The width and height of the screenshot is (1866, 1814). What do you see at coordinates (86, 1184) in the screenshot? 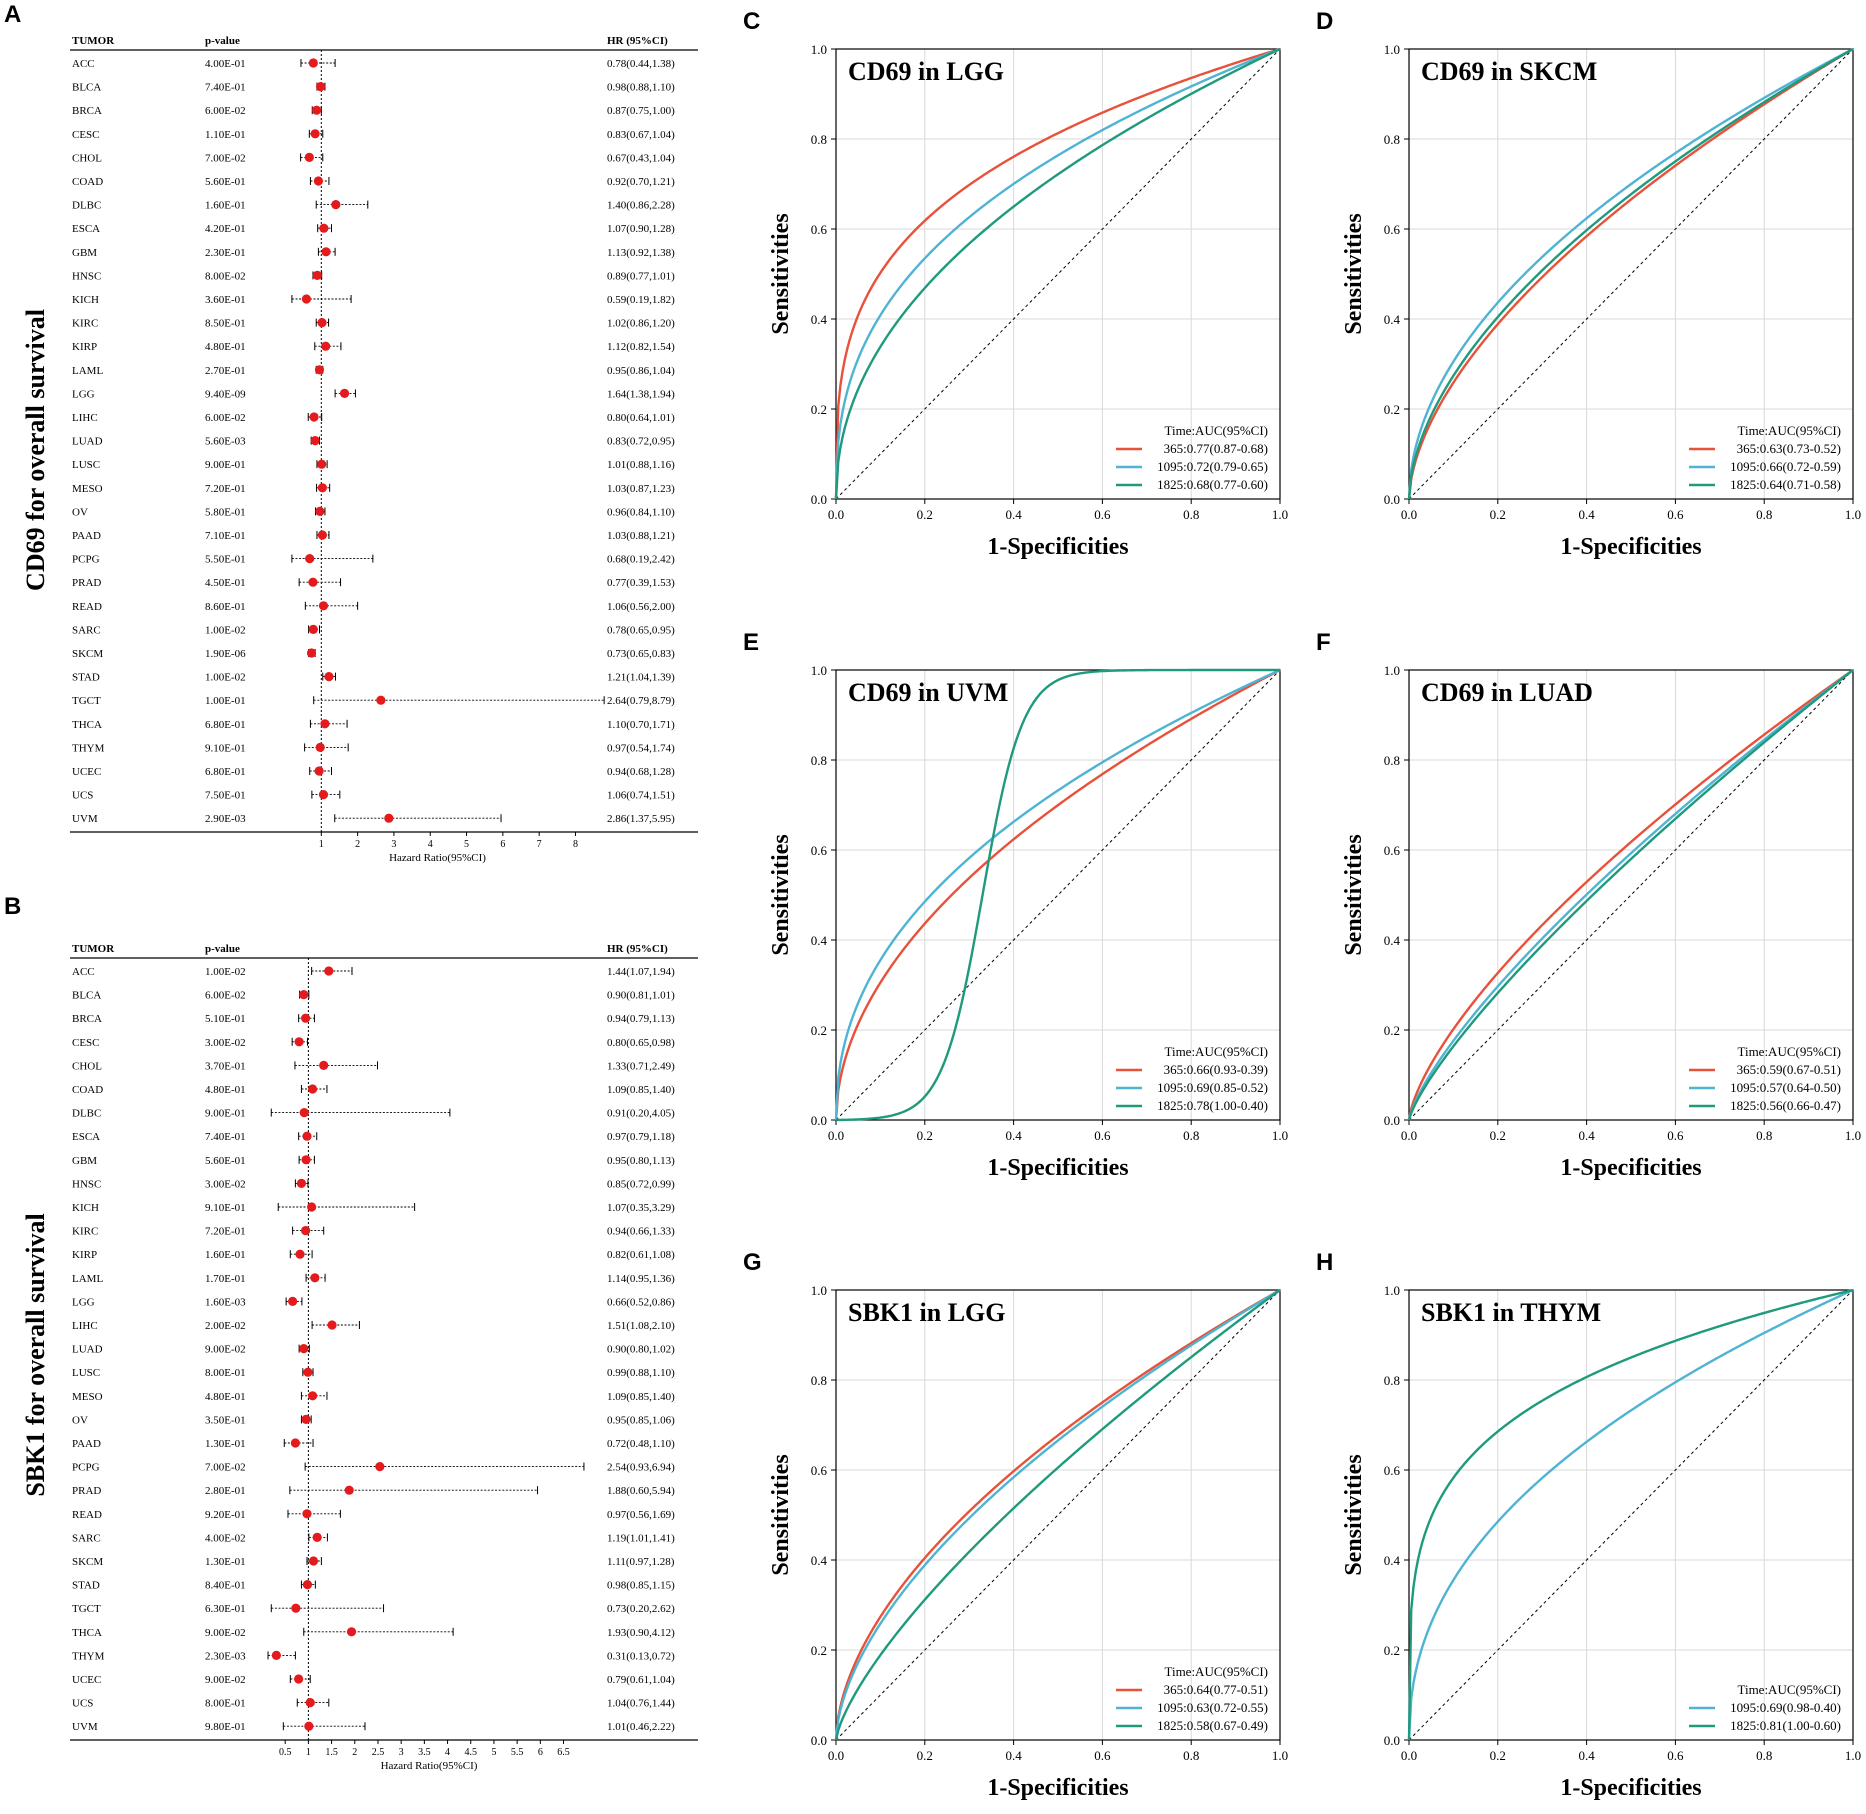
I see `row-tumor-label: HNSC` at bounding box center [86, 1184].